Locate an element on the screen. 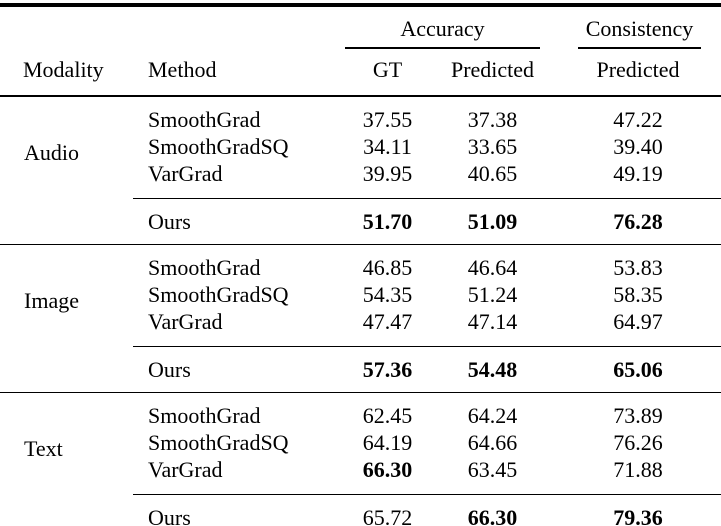  modality-label-text: Text is located at coordinates (43, 448).